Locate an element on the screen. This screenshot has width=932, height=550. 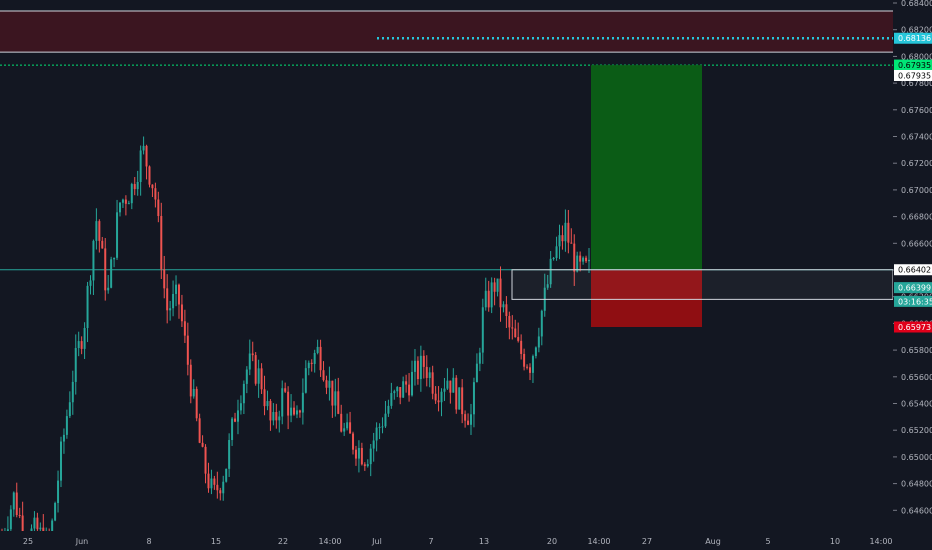
y-axis-tick-label: 0.67200 is located at coordinates (916, 163).